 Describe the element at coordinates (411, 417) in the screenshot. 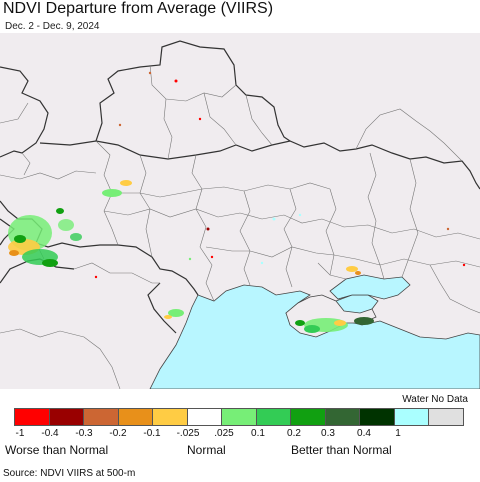

I see `swatch-water` at that location.